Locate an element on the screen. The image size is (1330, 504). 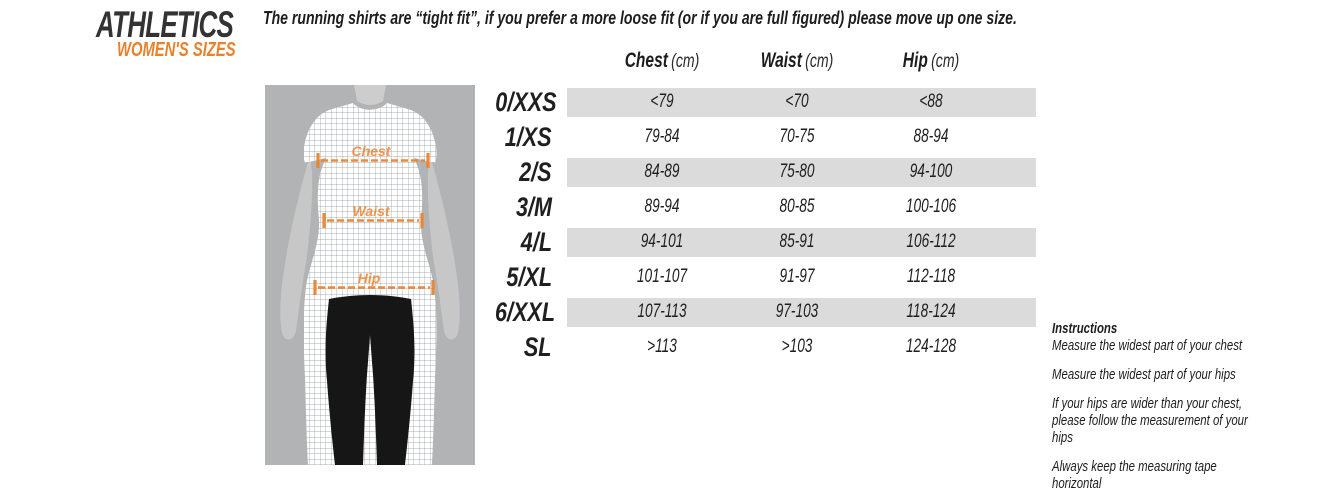
waist-measure-line is located at coordinates (373, 220).